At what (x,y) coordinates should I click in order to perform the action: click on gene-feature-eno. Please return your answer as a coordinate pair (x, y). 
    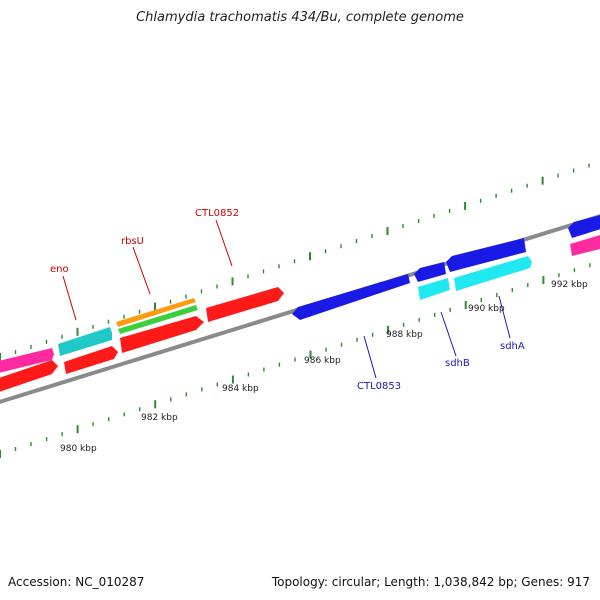
    Looking at the image, I should click on (91, 360).